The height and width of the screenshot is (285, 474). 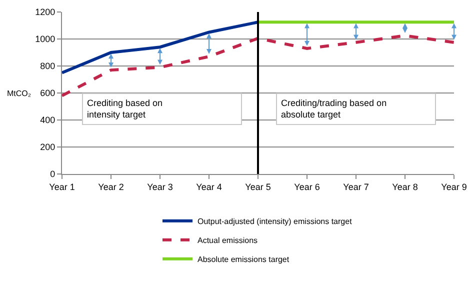 What do you see at coordinates (209, 187) in the screenshot?
I see `x-tick-label: Year 4` at bounding box center [209, 187].